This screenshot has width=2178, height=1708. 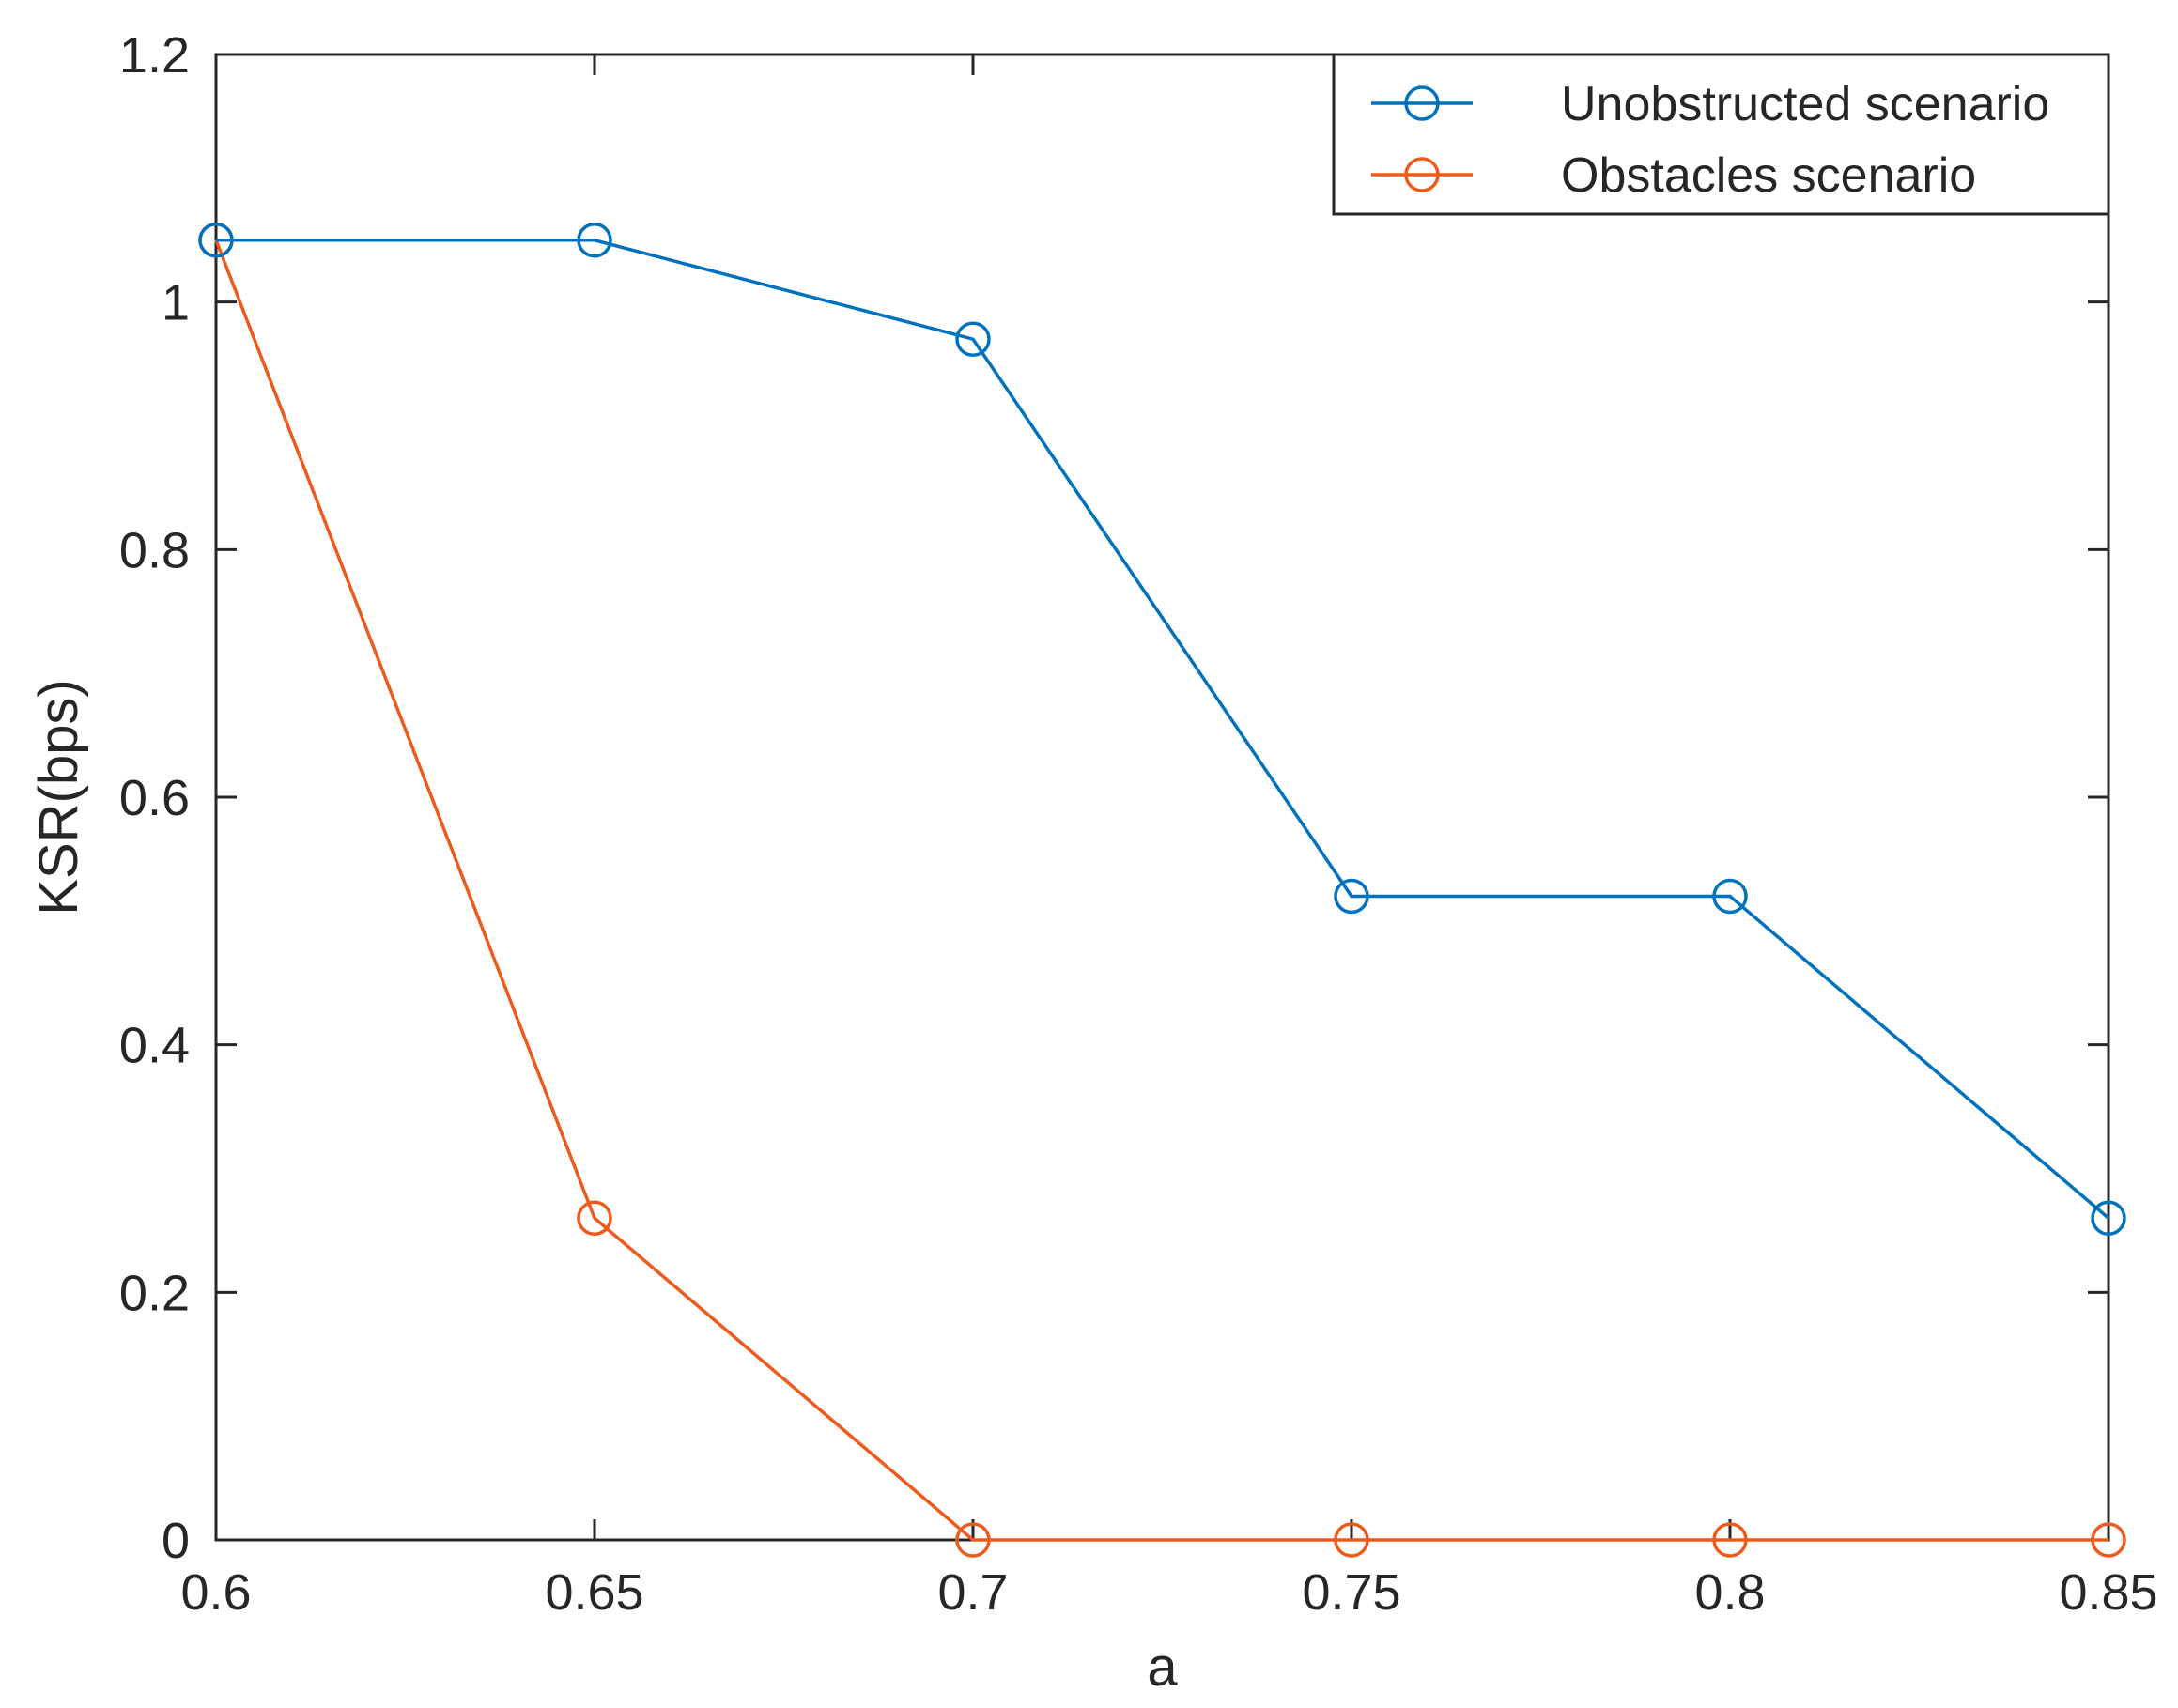 I want to click on legend-entry: Unobstructed scenario, so click(x=1710, y=104).